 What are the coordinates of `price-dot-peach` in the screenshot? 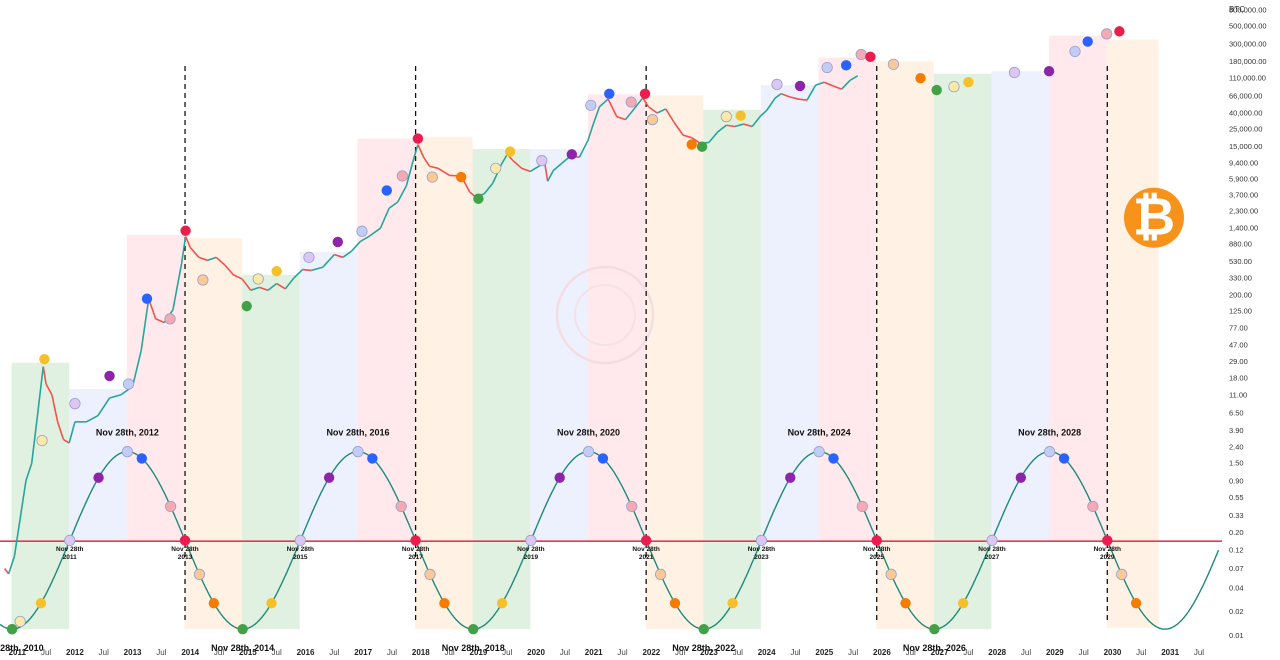 It's located at (432, 177).